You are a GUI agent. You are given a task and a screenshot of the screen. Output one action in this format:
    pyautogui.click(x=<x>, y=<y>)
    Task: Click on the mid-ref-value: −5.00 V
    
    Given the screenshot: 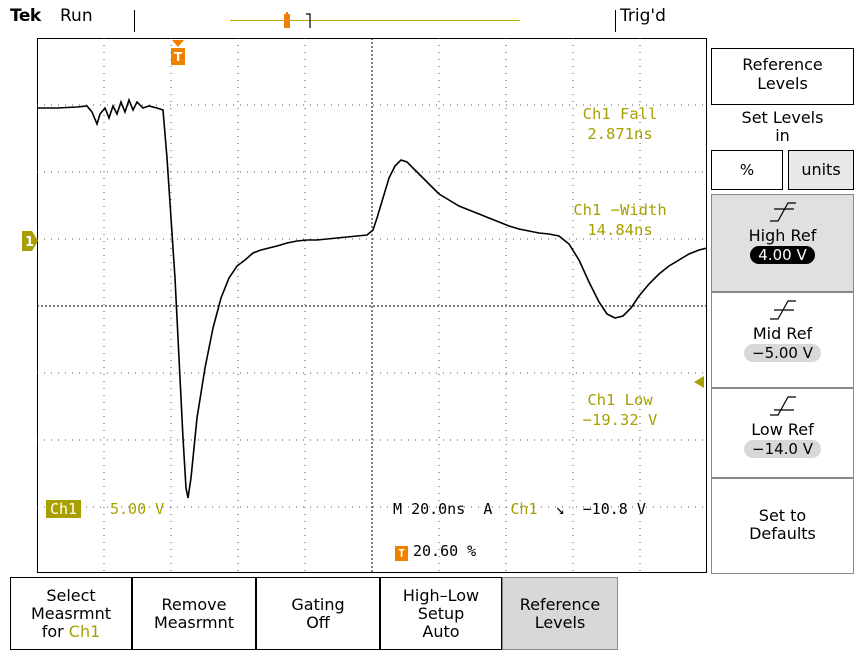 What is the action you would take?
    pyautogui.click(x=782, y=353)
    